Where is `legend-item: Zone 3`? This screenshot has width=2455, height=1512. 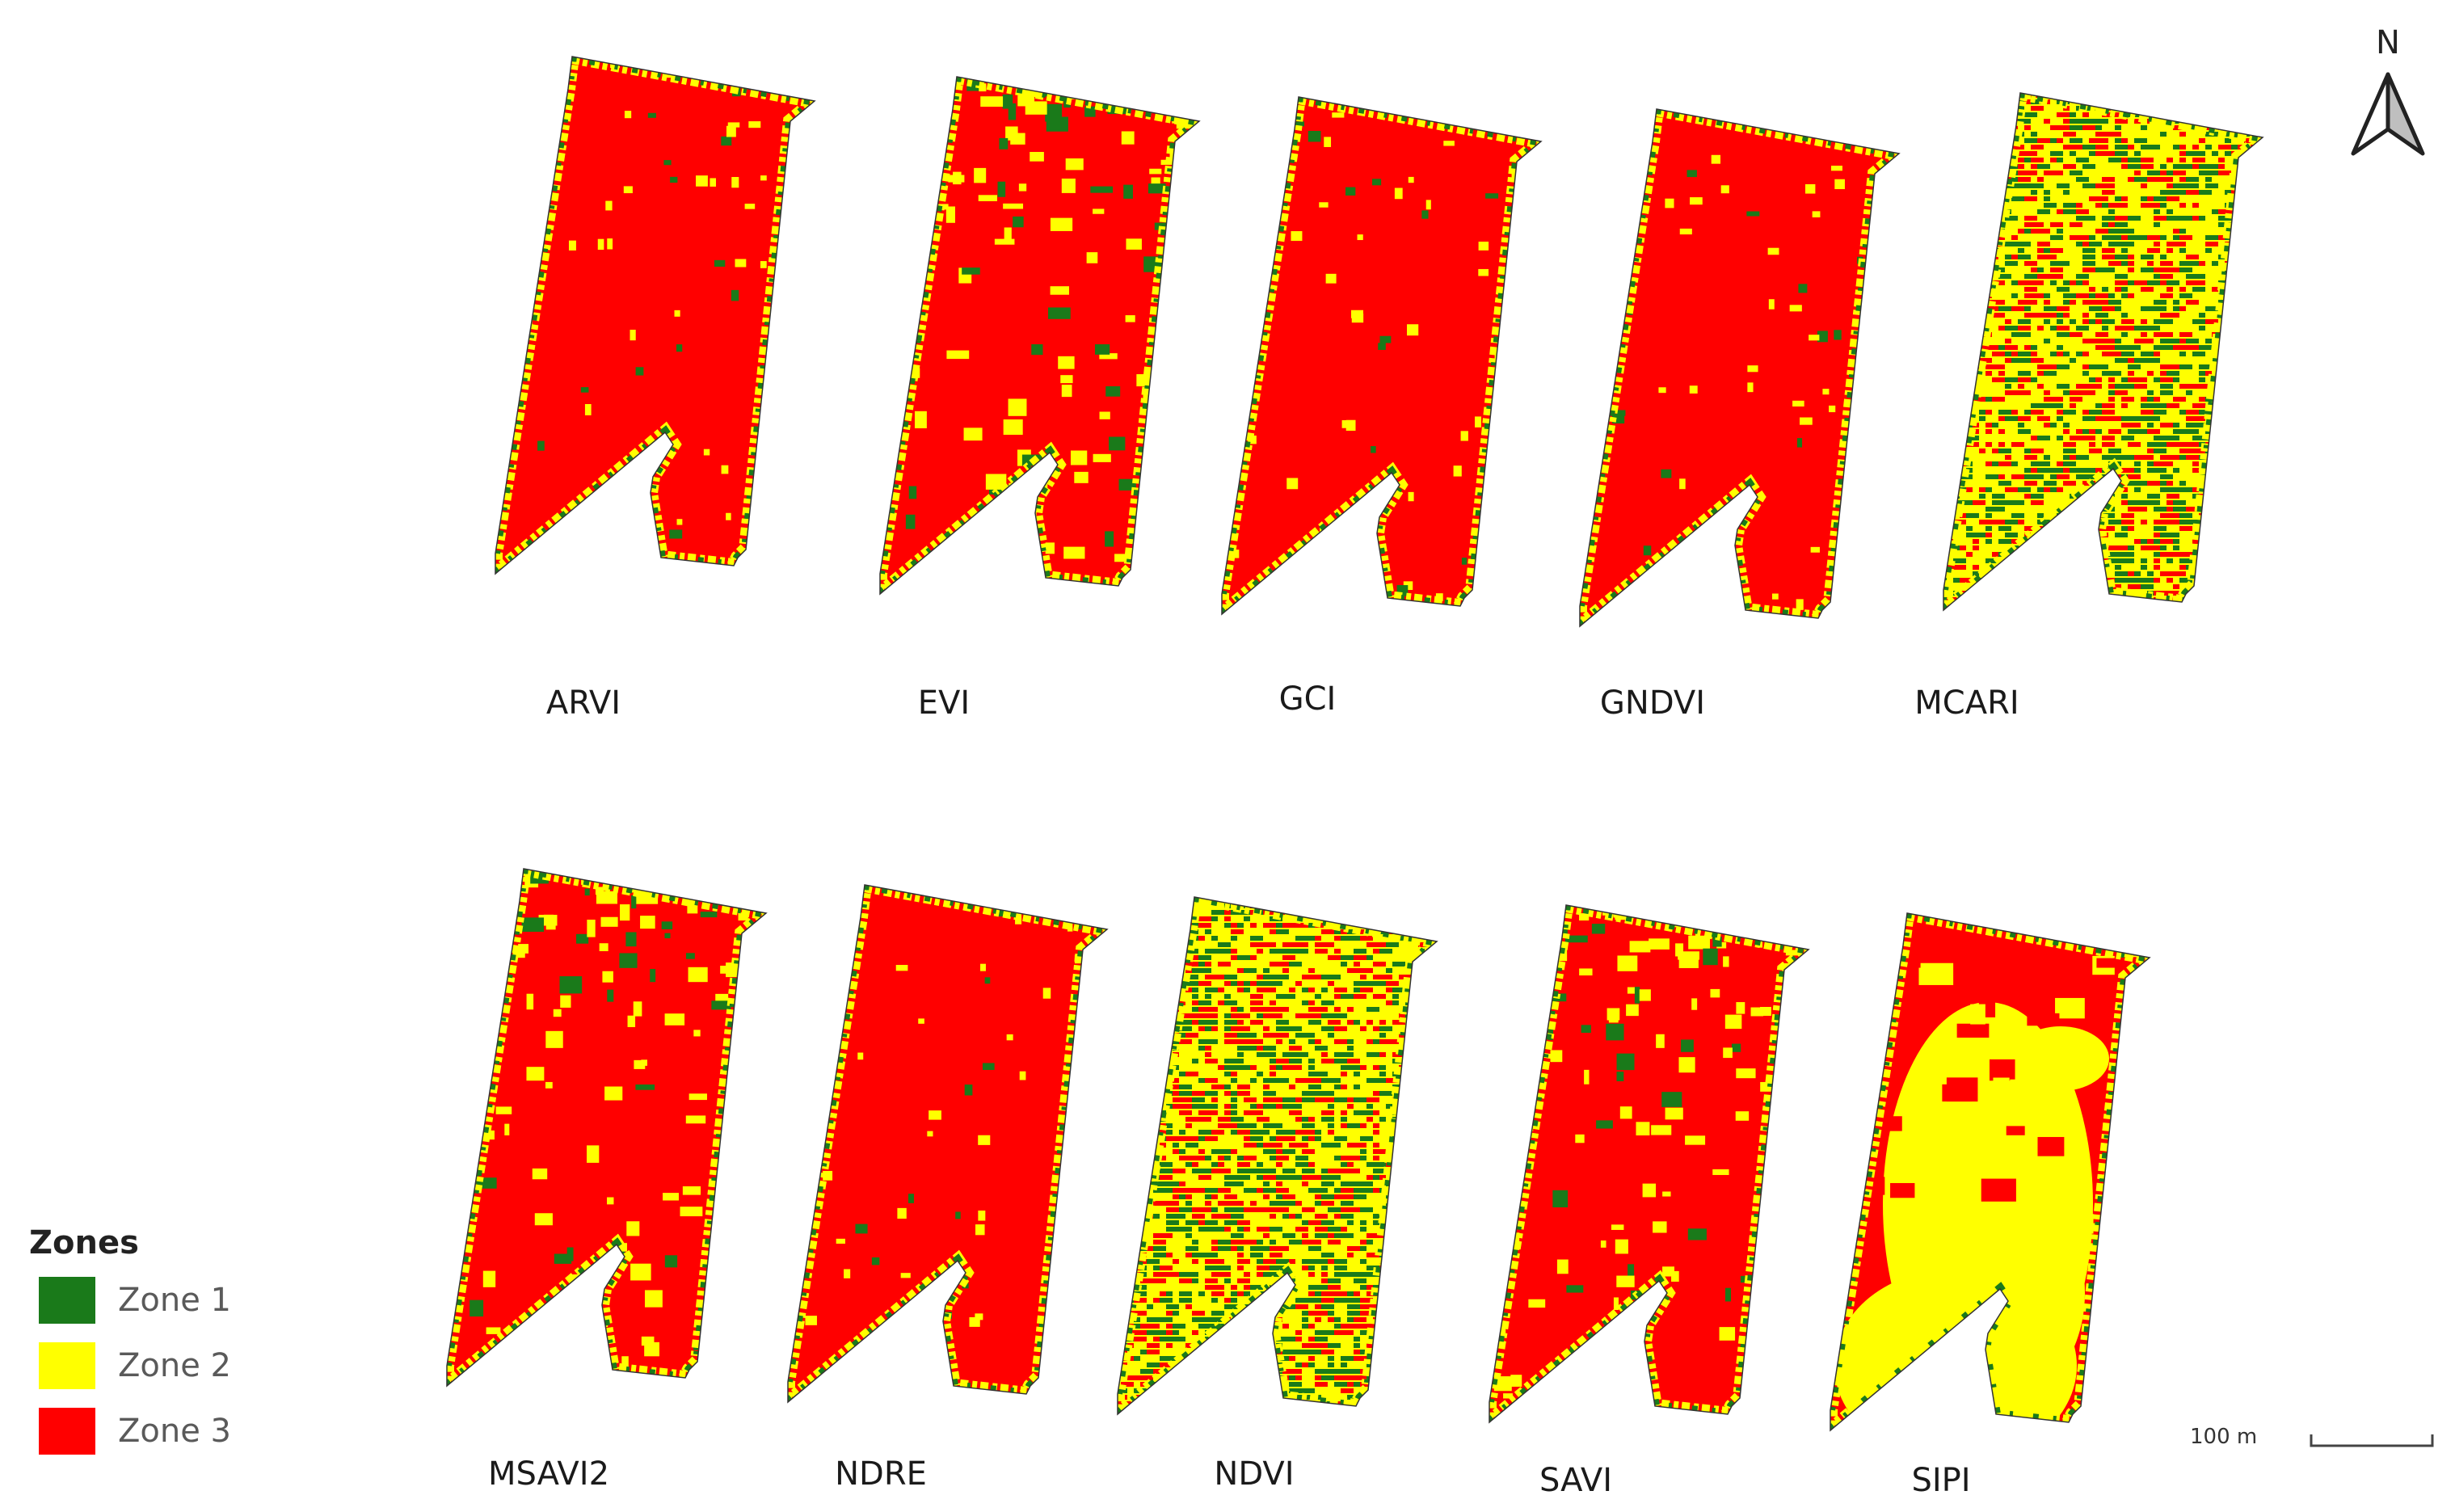
legend-item: Zone 3 is located at coordinates (130, 1431).